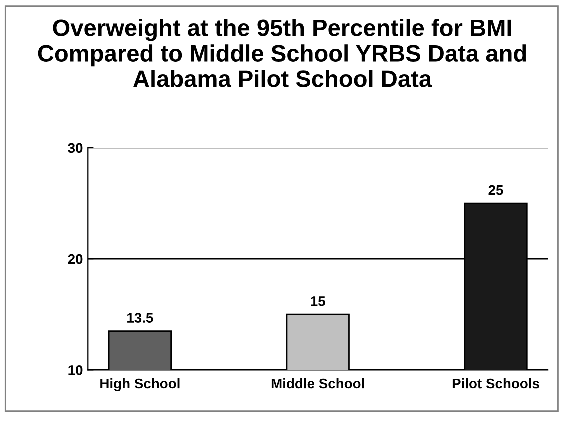  Describe the element at coordinates (141, 318) in the screenshot. I see `data-label: 13.5` at that location.